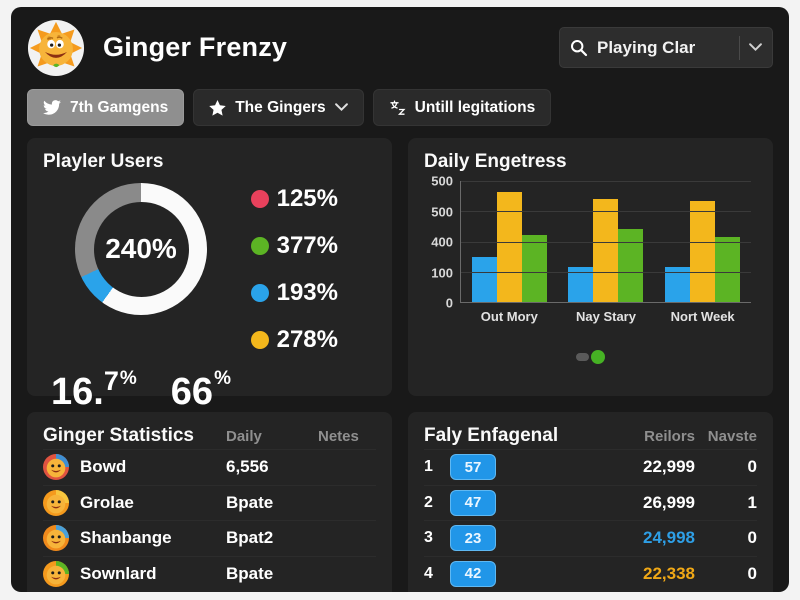 The width and height of the screenshot is (800, 600). I want to click on bar-chart: 500 500 400 100 0, so click(590, 242).